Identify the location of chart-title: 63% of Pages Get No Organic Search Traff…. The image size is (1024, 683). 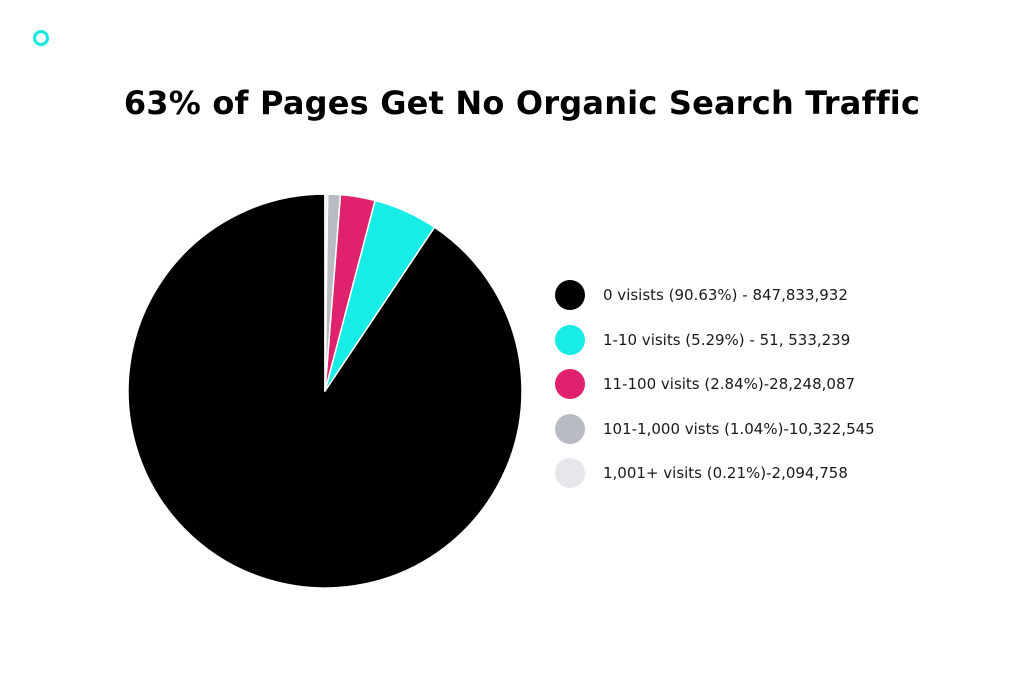
(522, 103).